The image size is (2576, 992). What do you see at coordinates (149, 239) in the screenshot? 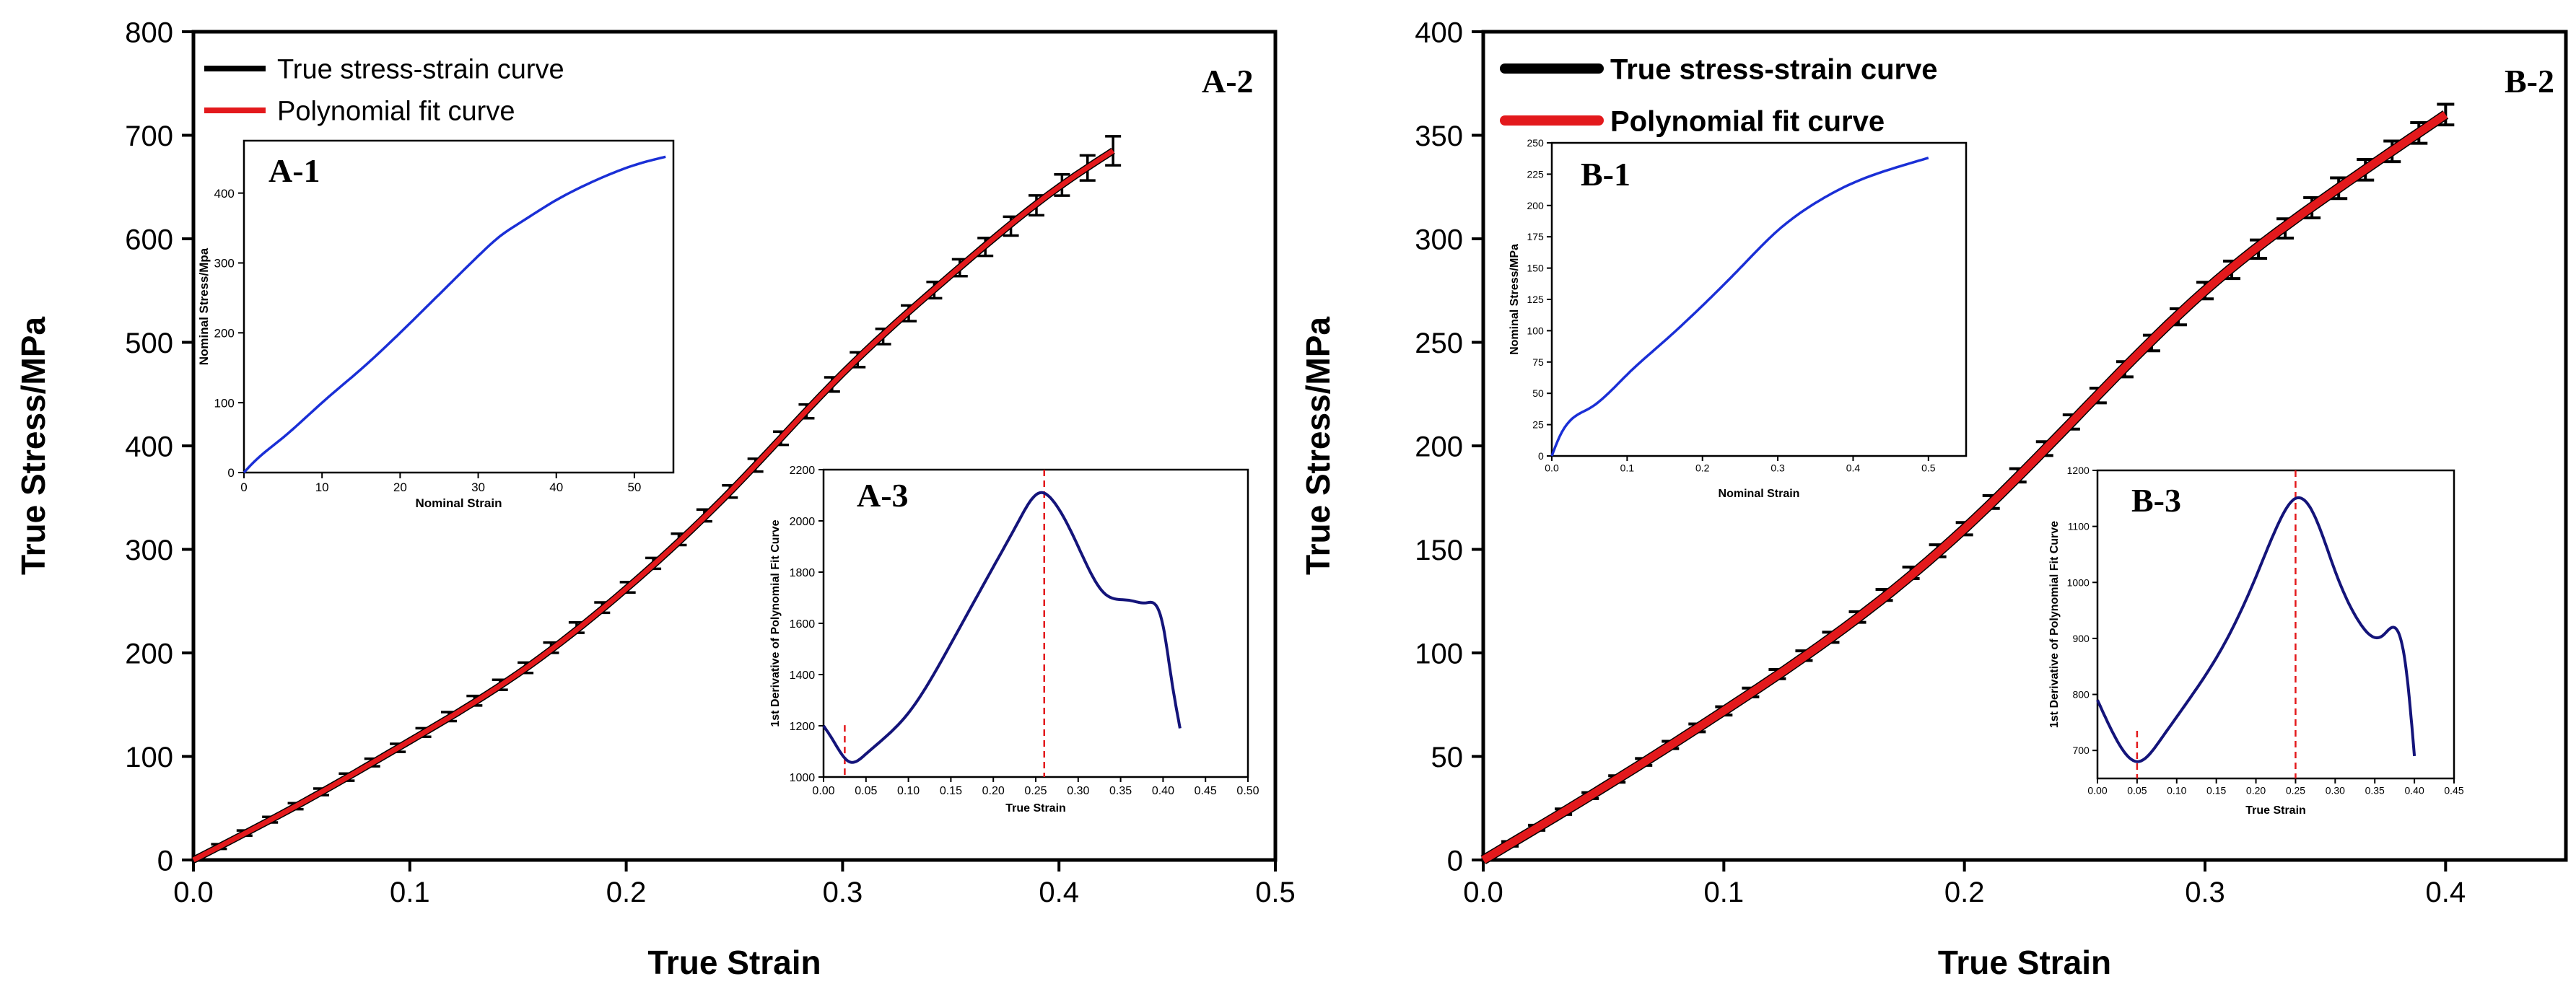
I see `A-2-y-tick-label: 600` at bounding box center [149, 239].